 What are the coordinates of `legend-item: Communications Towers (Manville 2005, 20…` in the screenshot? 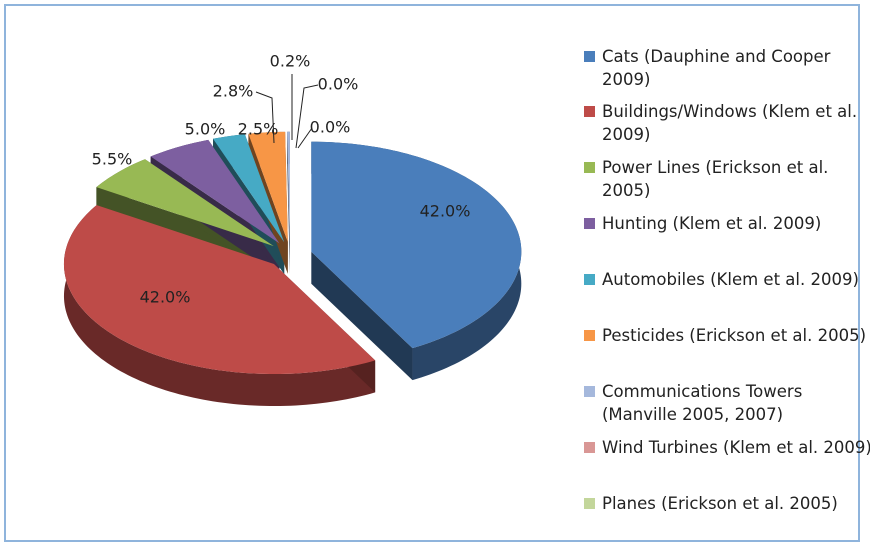 It's located at (727, 403).